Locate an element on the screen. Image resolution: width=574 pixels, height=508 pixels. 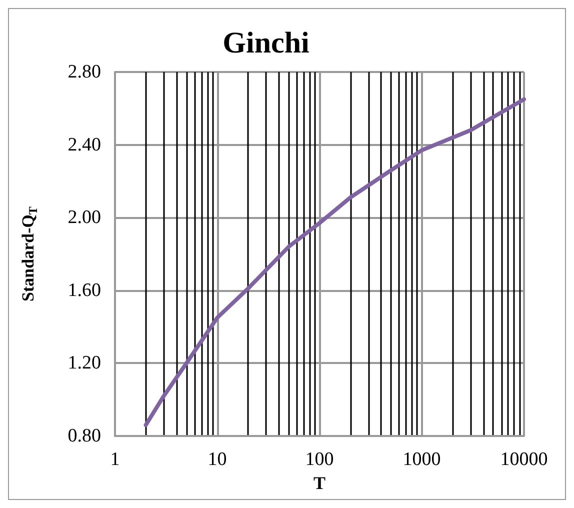
x-tick-label: 100 is located at coordinates (319, 459).